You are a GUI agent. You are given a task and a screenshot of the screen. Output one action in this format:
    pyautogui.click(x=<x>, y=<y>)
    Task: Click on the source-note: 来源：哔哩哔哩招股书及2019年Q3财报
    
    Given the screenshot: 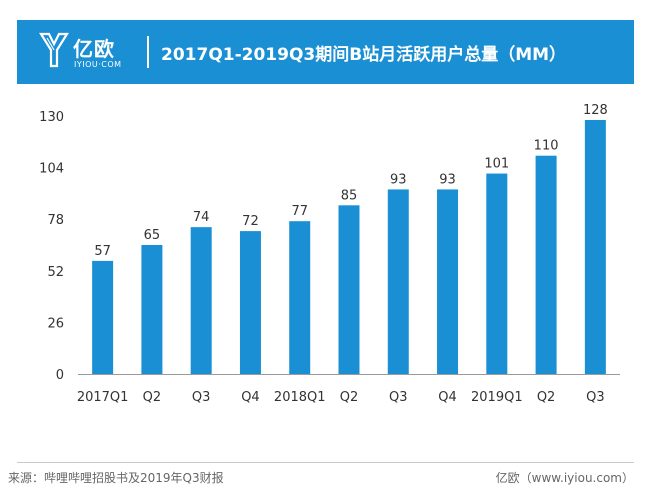 What is the action you would take?
    pyautogui.click(x=116, y=478)
    